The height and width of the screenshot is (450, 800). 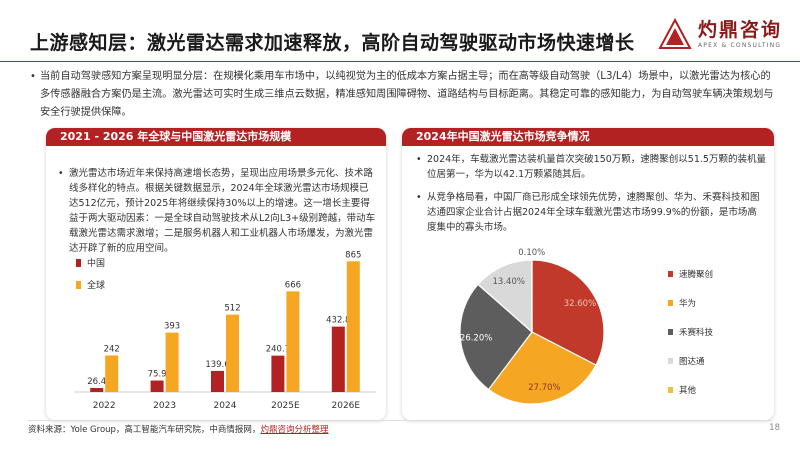 What do you see at coordinates (96, 285) in the screenshot?
I see `legend-label-1: 全球` at bounding box center [96, 285].